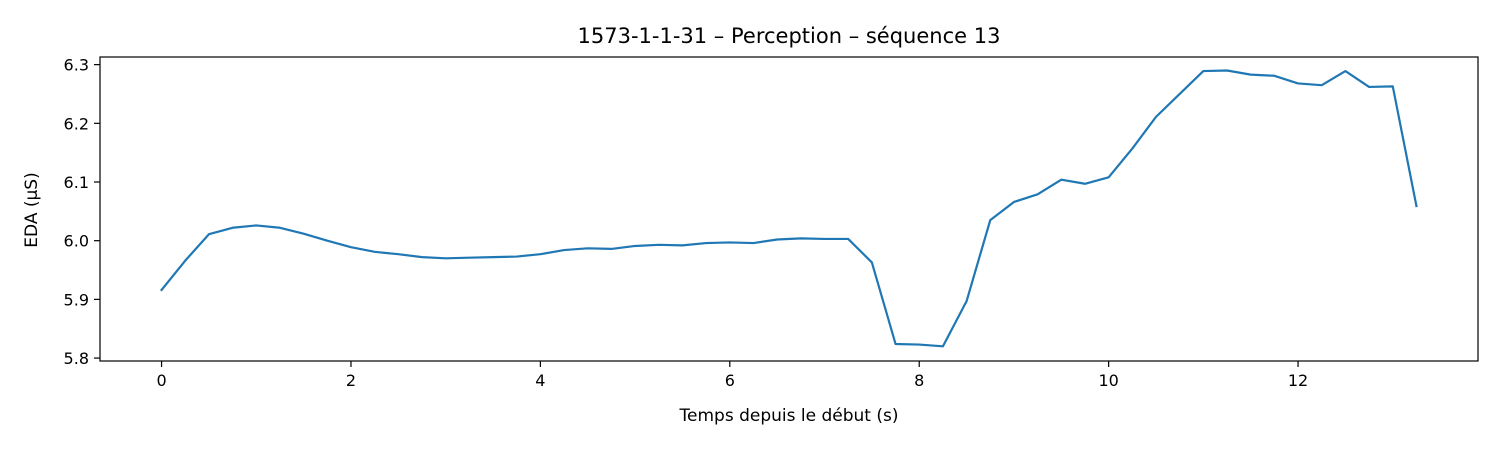  I want to click on x-tick-label: 6, so click(730, 380).